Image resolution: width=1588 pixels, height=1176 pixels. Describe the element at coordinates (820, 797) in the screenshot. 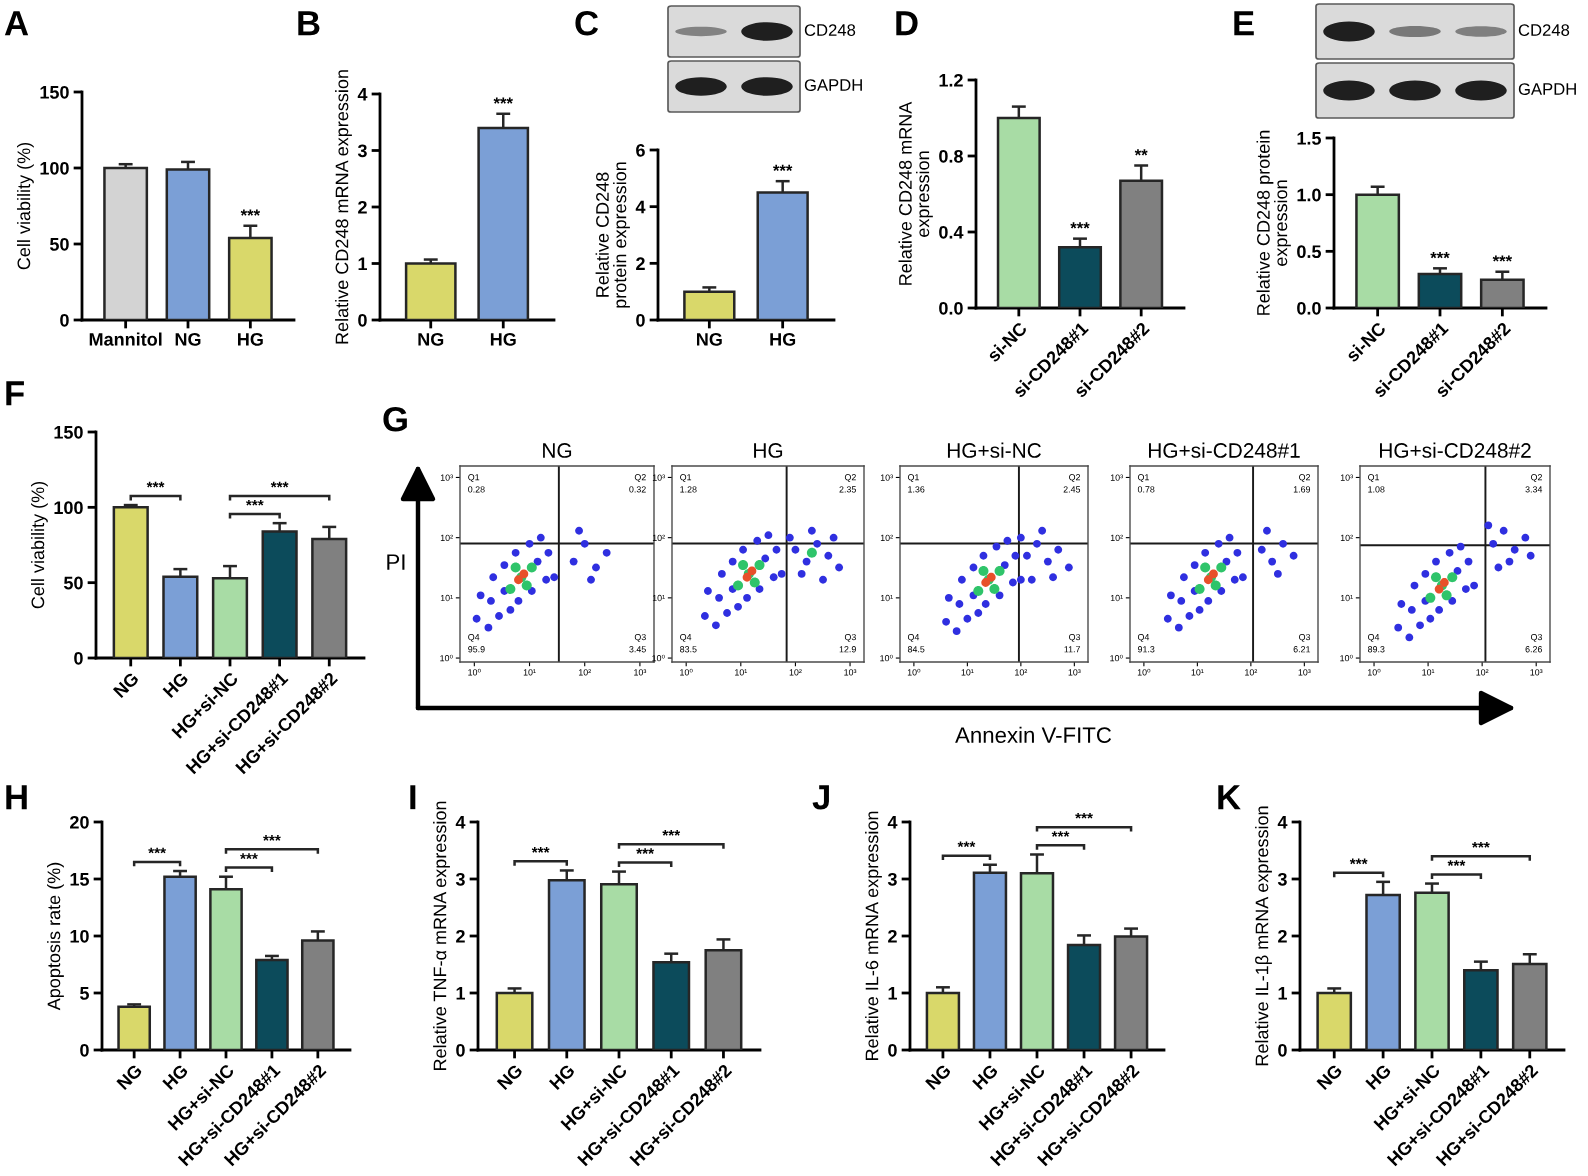

I see `chart-title: J` at that location.